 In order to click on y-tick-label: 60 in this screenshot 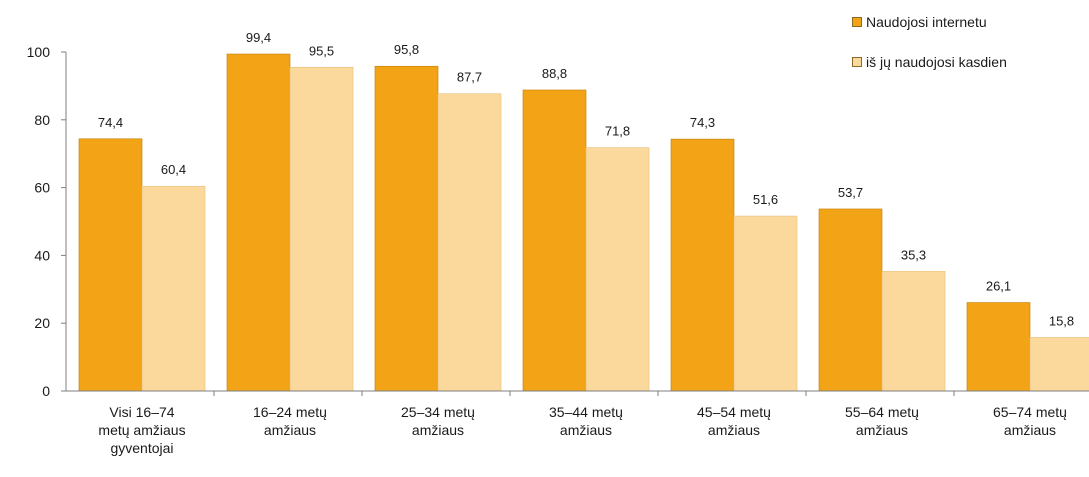, I will do `click(42, 188)`.